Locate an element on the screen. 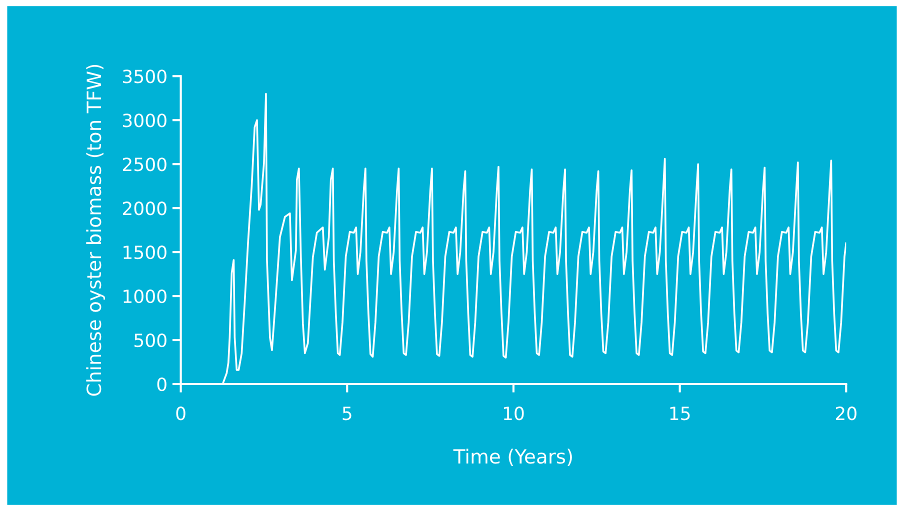 Image resolution: width=904 pixels, height=511 pixels. y-tick-label: 2000 is located at coordinates (144, 209).